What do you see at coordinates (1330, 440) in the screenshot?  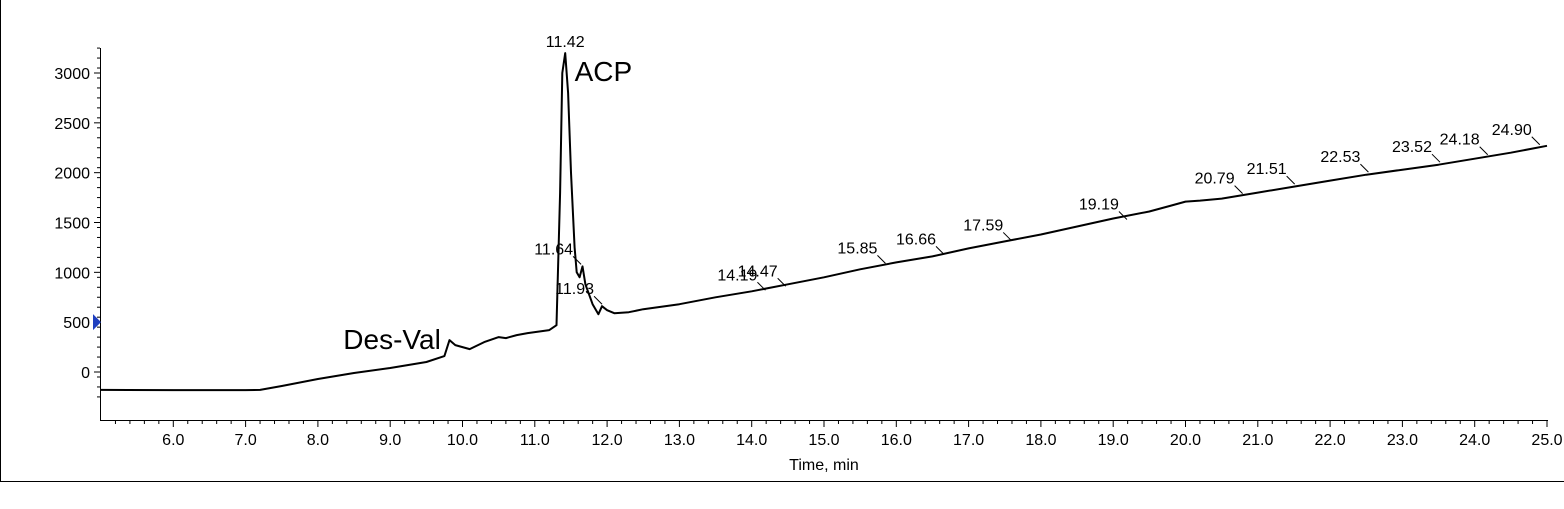 I see `x-tick-label: 22.0` at bounding box center [1330, 440].